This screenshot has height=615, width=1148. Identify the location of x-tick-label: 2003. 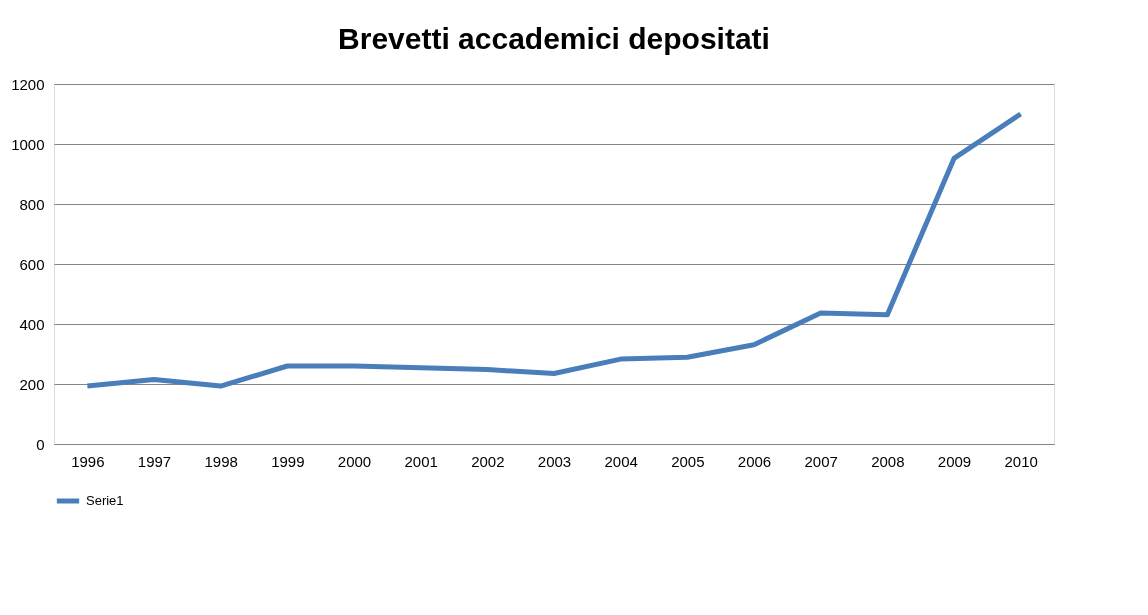
(554, 461).